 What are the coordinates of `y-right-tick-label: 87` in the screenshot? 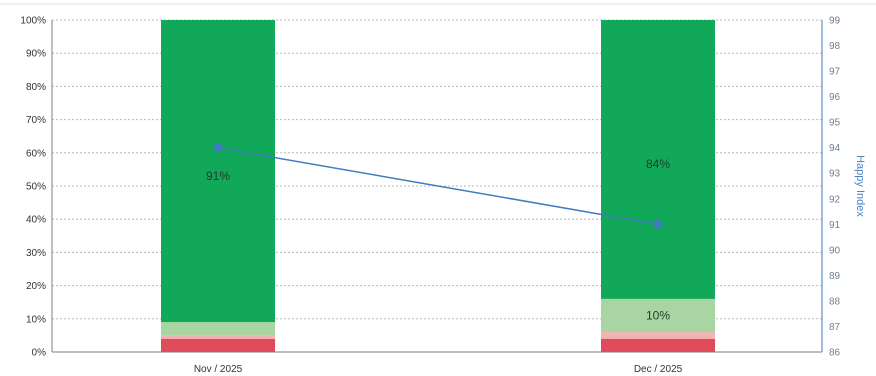 It's located at (835, 327).